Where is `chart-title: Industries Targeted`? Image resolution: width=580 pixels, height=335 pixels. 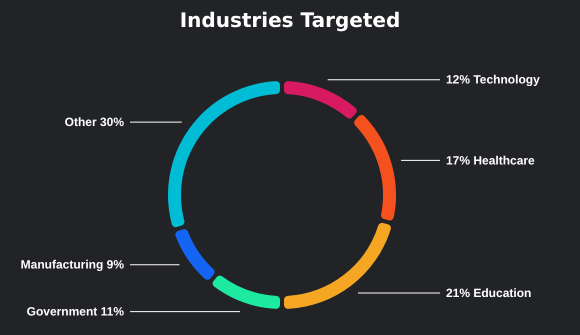 chart-title: Industries Targeted is located at coordinates (290, 20).